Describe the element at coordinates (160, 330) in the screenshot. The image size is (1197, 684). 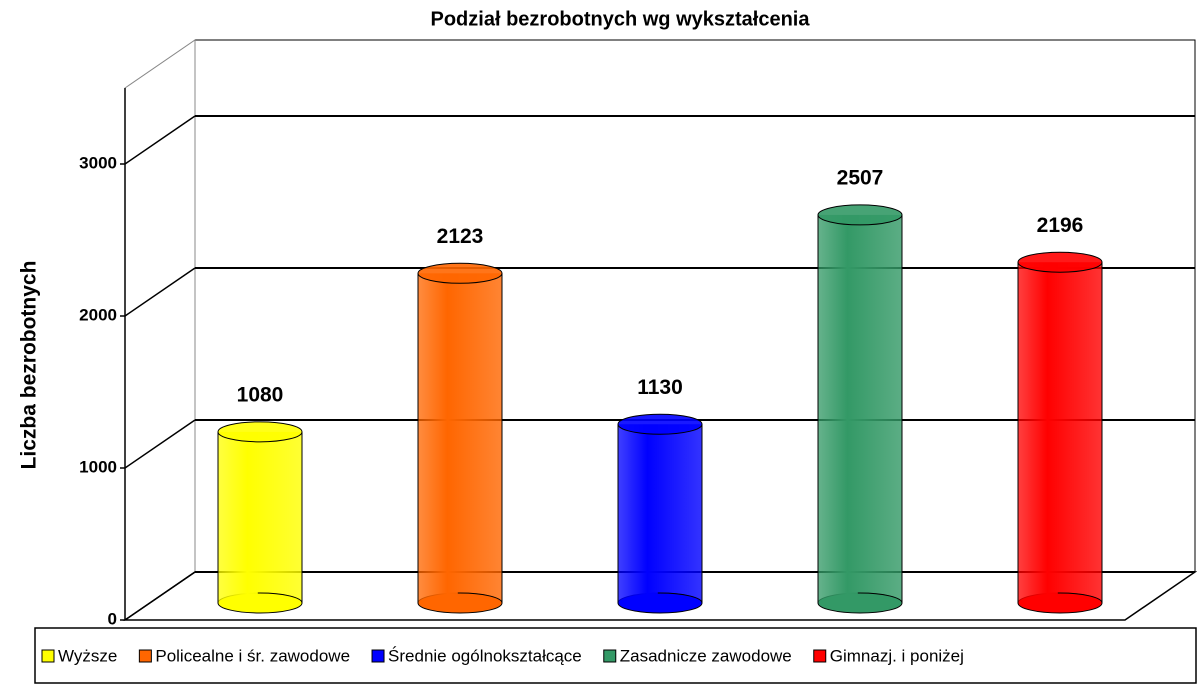
I see `side-wall` at that location.